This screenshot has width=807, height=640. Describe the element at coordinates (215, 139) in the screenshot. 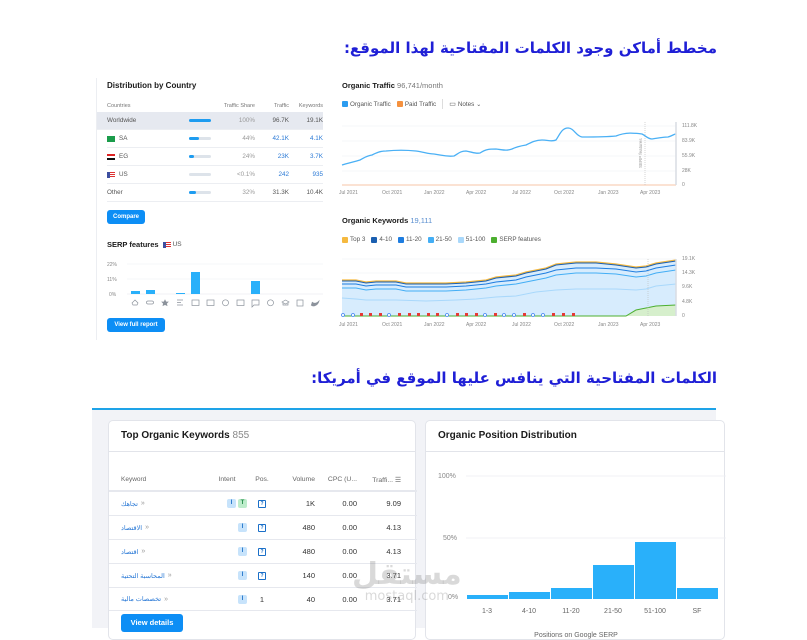

I see `distribution-row-sa: SA 44% 42.1K 4.1K` at that location.